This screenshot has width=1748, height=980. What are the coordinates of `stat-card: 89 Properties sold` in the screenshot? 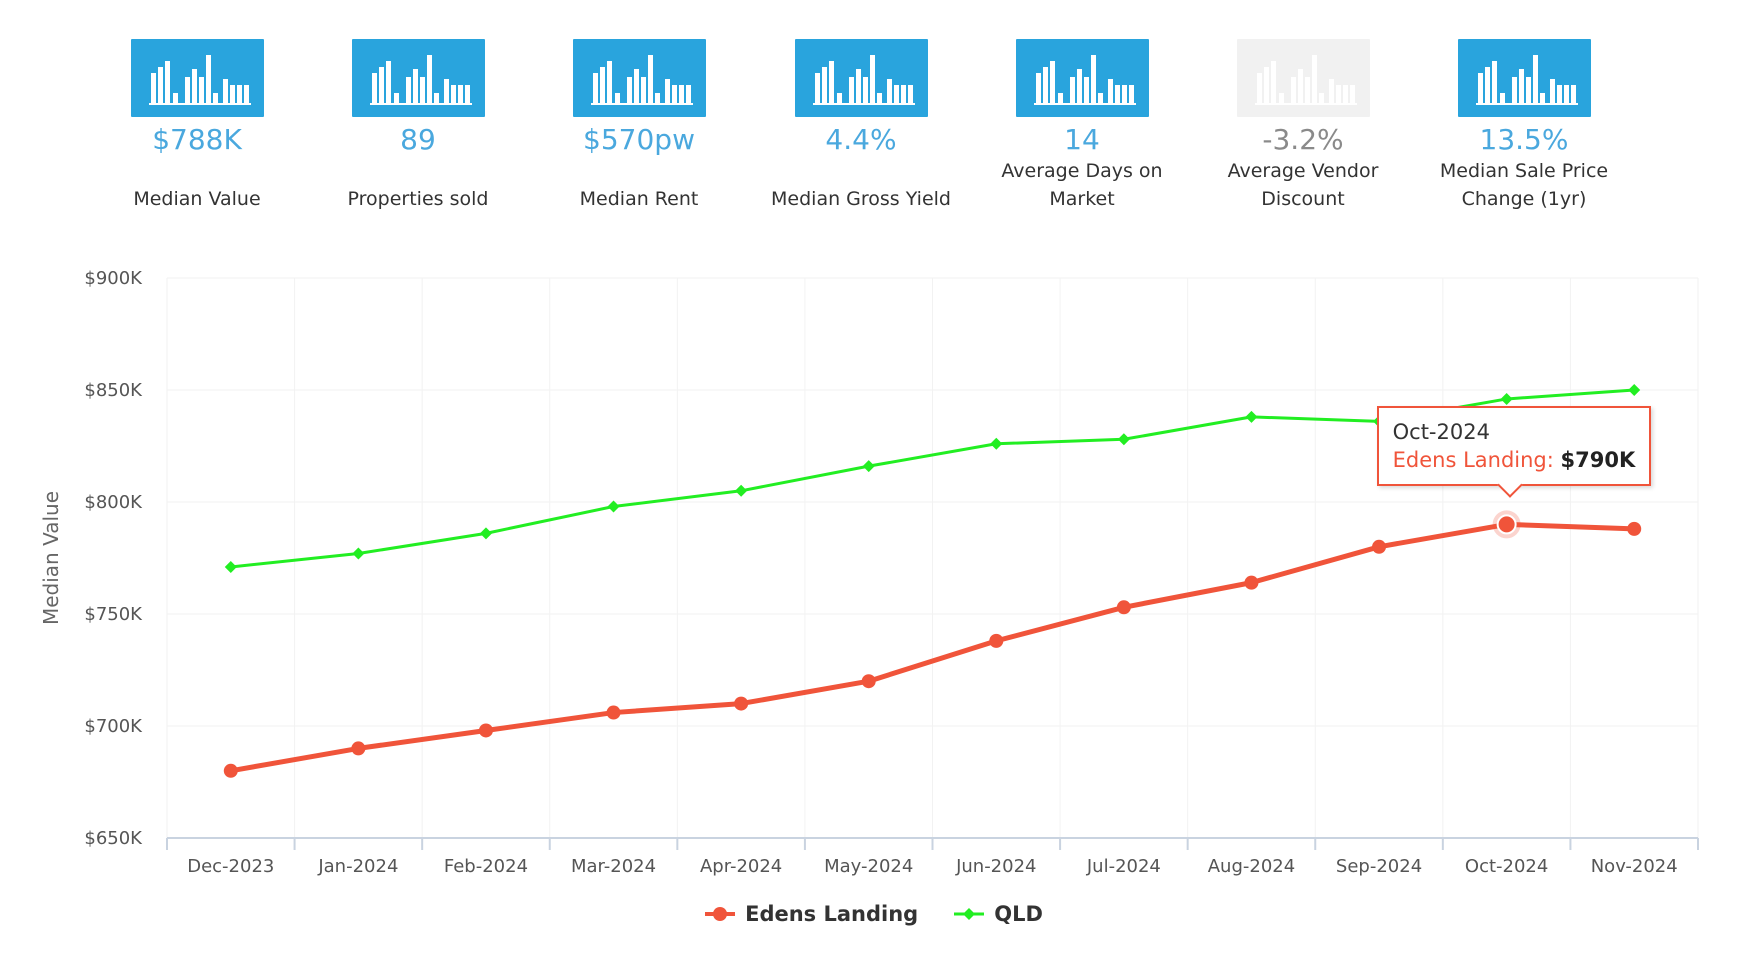 It's located at (418, 126).